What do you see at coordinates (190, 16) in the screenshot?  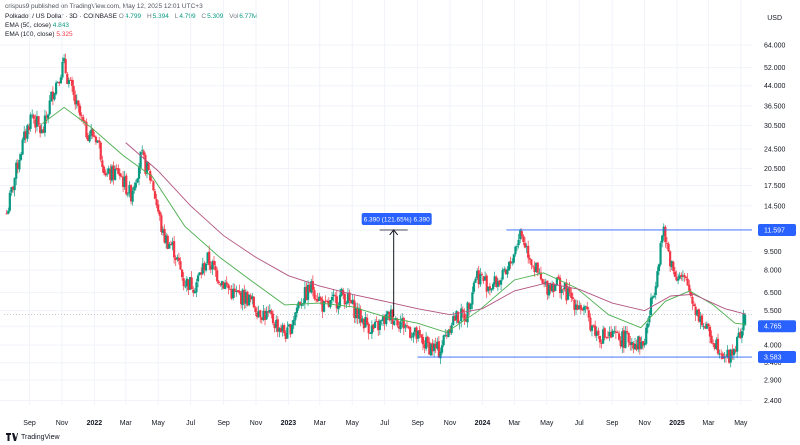 I see `ohlc-values: O4.799 H5.394 L4.799 C5.309 Vol6.77M` at bounding box center [190, 16].